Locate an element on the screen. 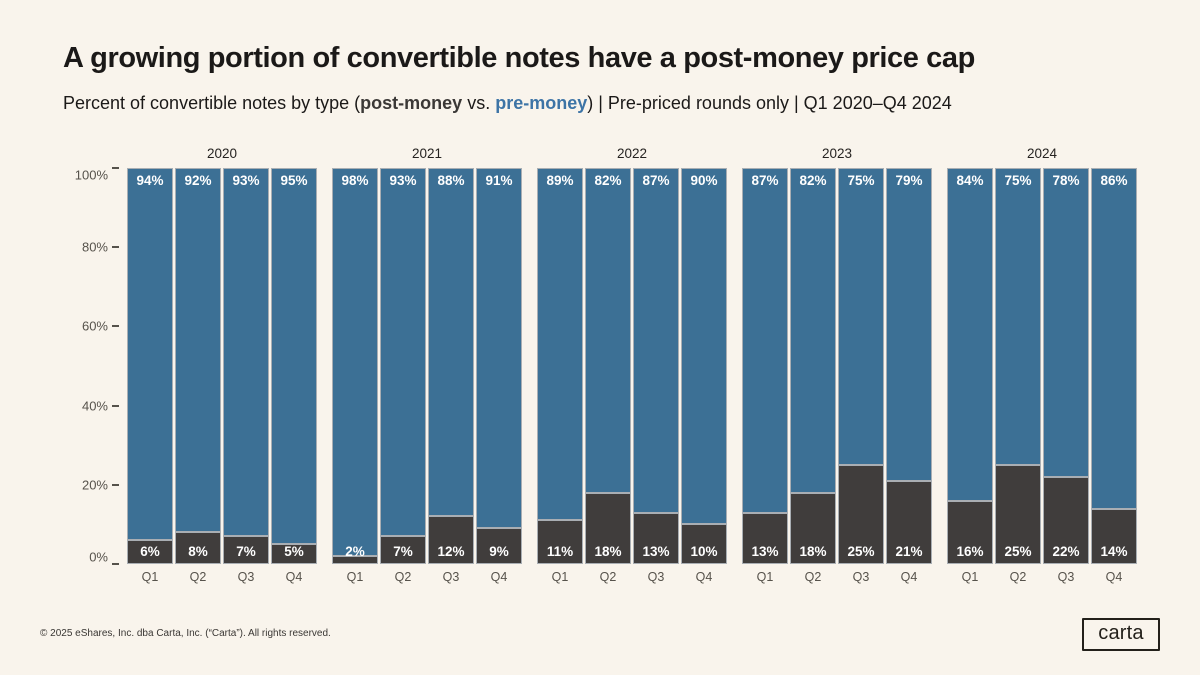 The image size is (1200, 675). x-axis-label-2024-Q1: Q1 is located at coordinates (970, 577).